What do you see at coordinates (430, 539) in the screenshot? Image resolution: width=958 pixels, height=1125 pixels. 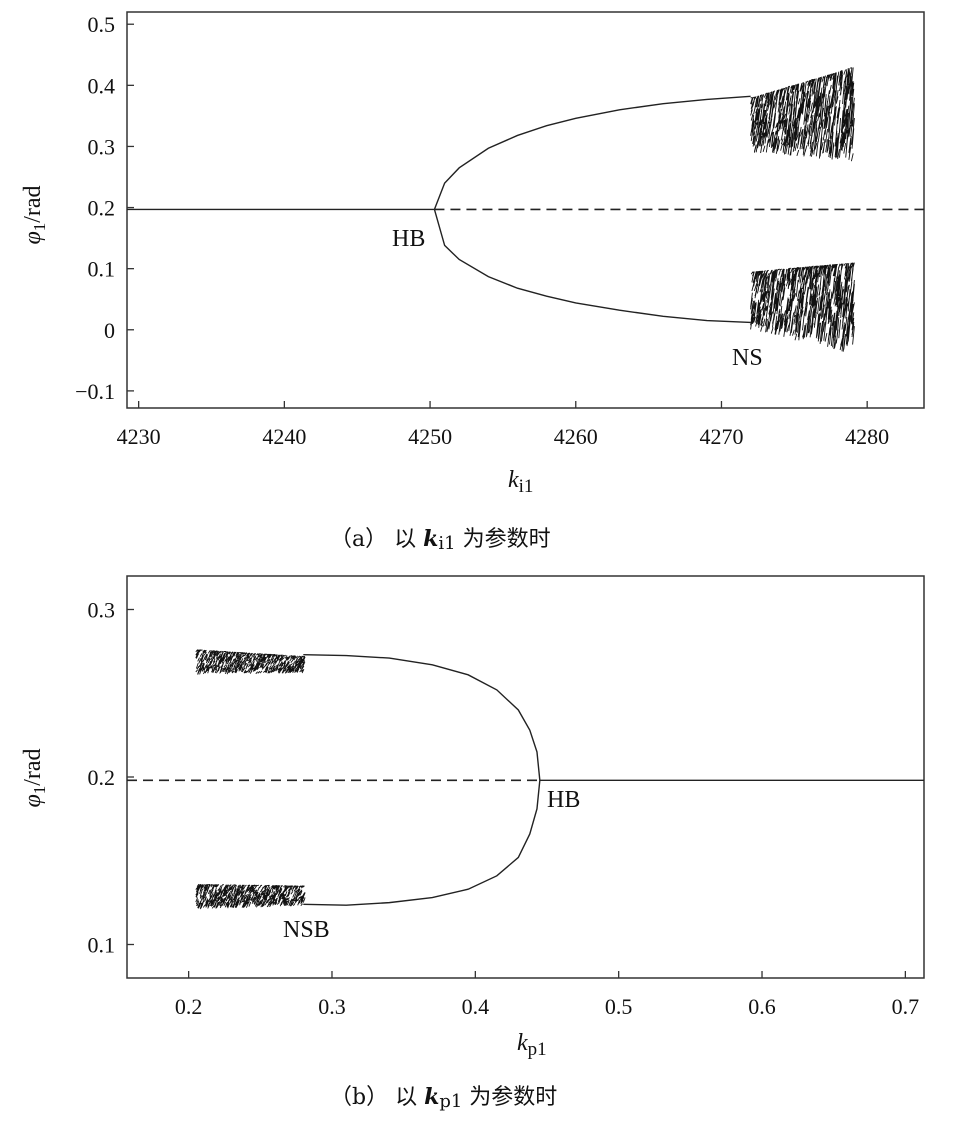 I see `panel-a-caption-var: k` at bounding box center [430, 539].